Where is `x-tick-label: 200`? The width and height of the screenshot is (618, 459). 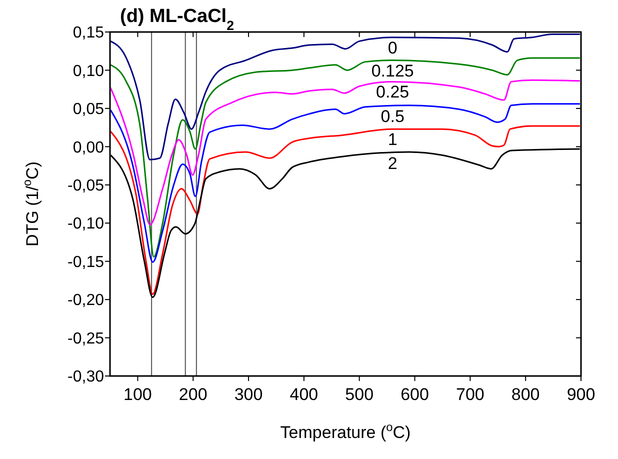 x-tick-label: 200 is located at coordinates (193, 394).